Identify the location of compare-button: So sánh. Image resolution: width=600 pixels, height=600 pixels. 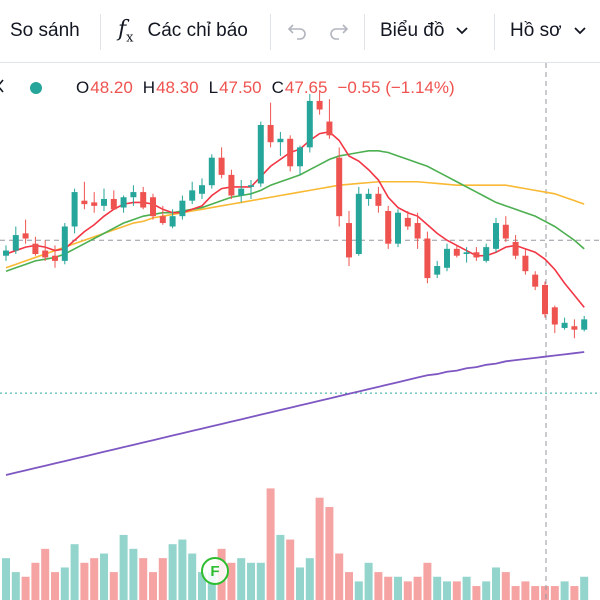
(45, 31).